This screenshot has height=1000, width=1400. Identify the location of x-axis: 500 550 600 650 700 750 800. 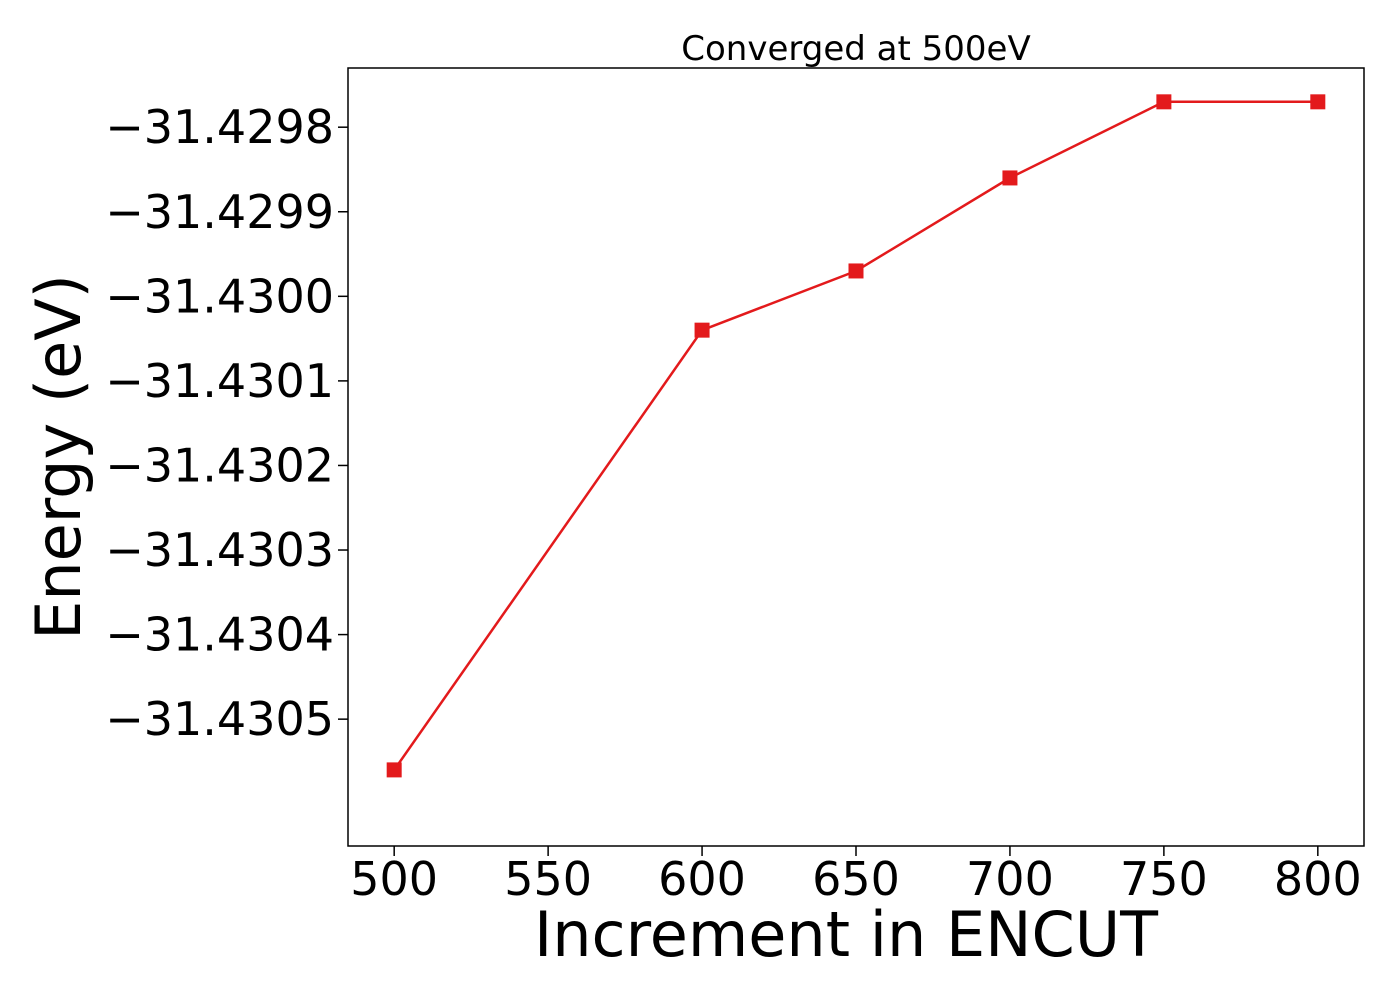
(856, 876).